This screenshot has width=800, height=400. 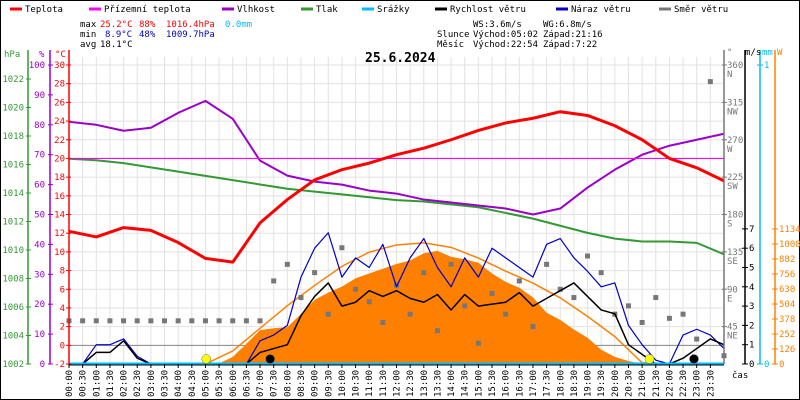 What do you see at coordinates (238, 25) in the screenshot?
I see `stat-max-rain: 0.0mm` at bounding box center [238, 25].